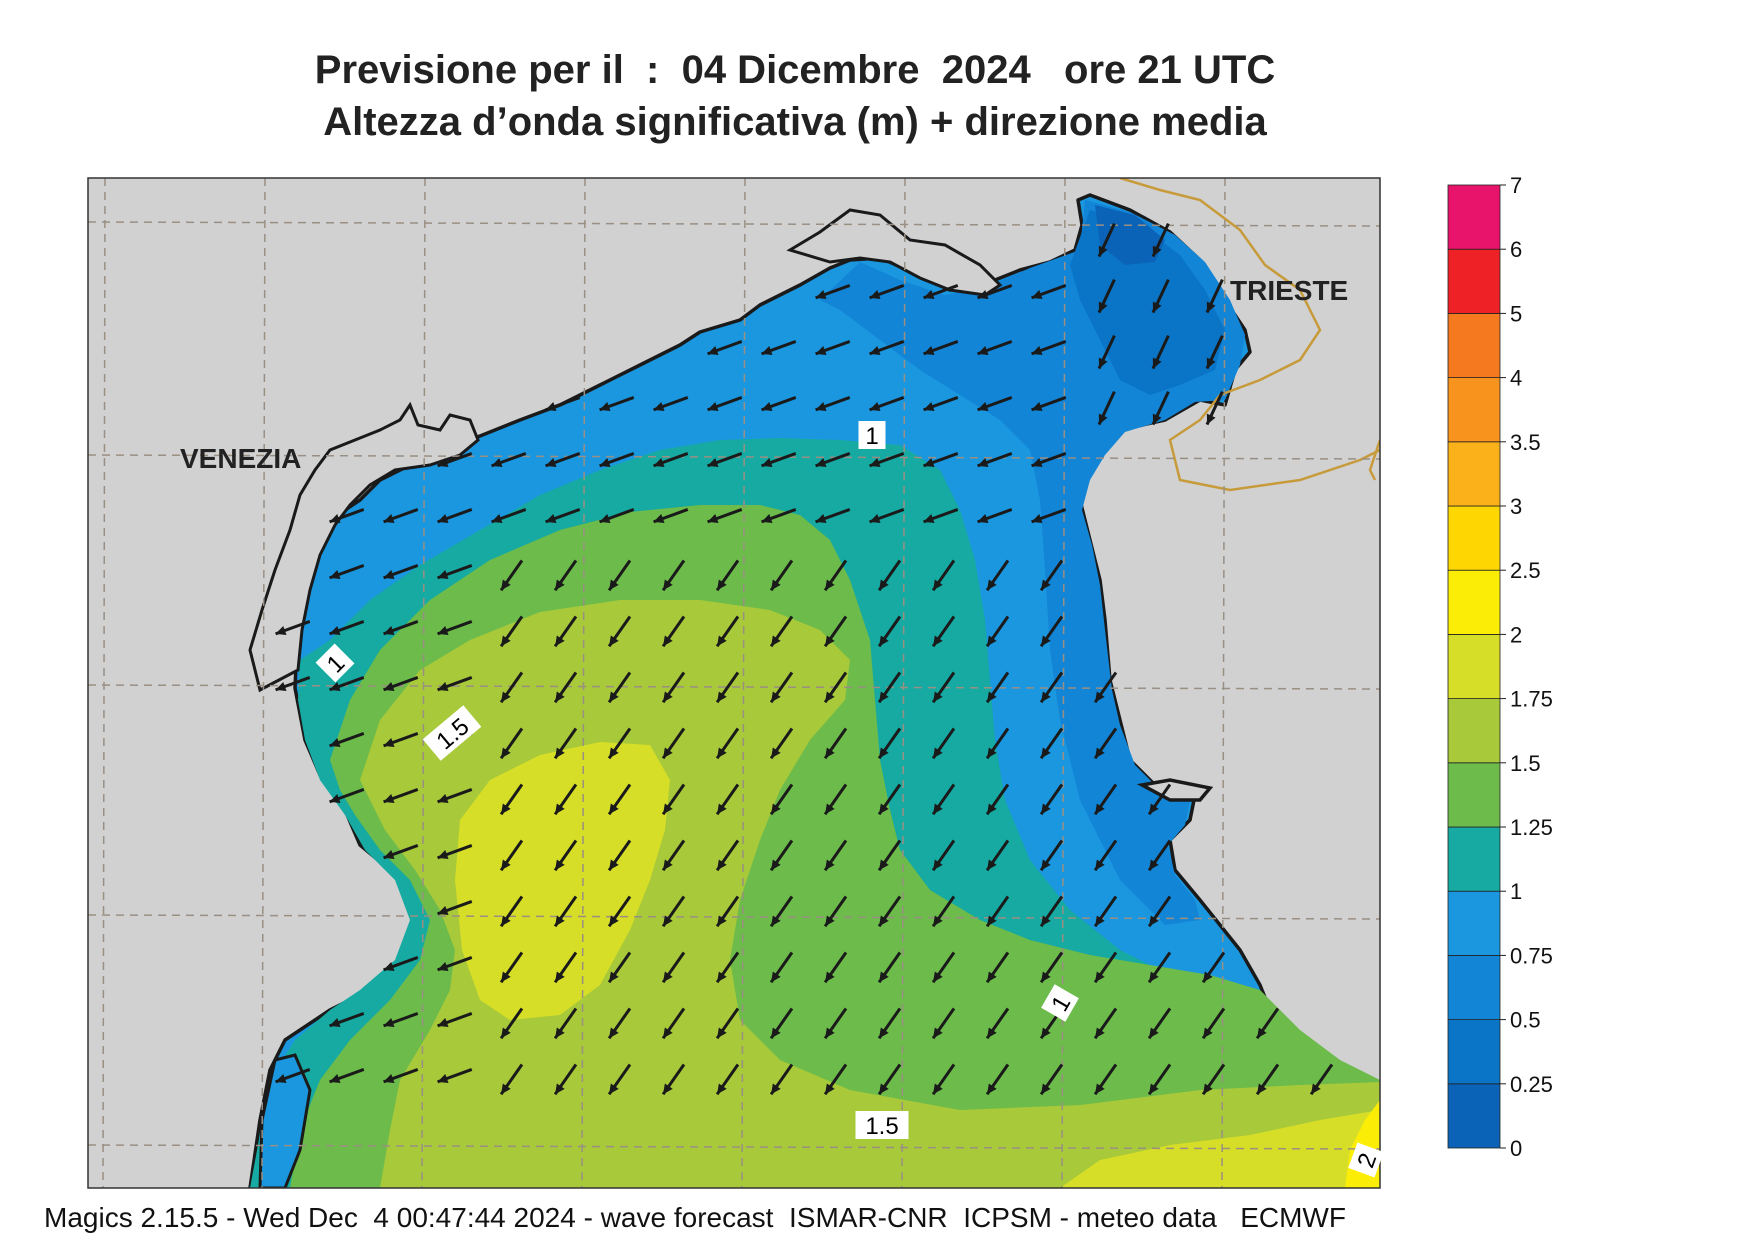  What do you see at coordinates (1516, 1148) in the screenshot?
I see `colorbar-tick-label: 0` at bounding box center [1516, 1148].